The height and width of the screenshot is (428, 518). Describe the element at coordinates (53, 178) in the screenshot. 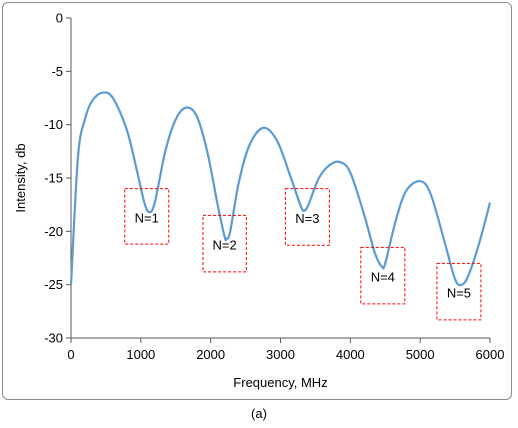

I see `y-tick-label: -15` at that location.